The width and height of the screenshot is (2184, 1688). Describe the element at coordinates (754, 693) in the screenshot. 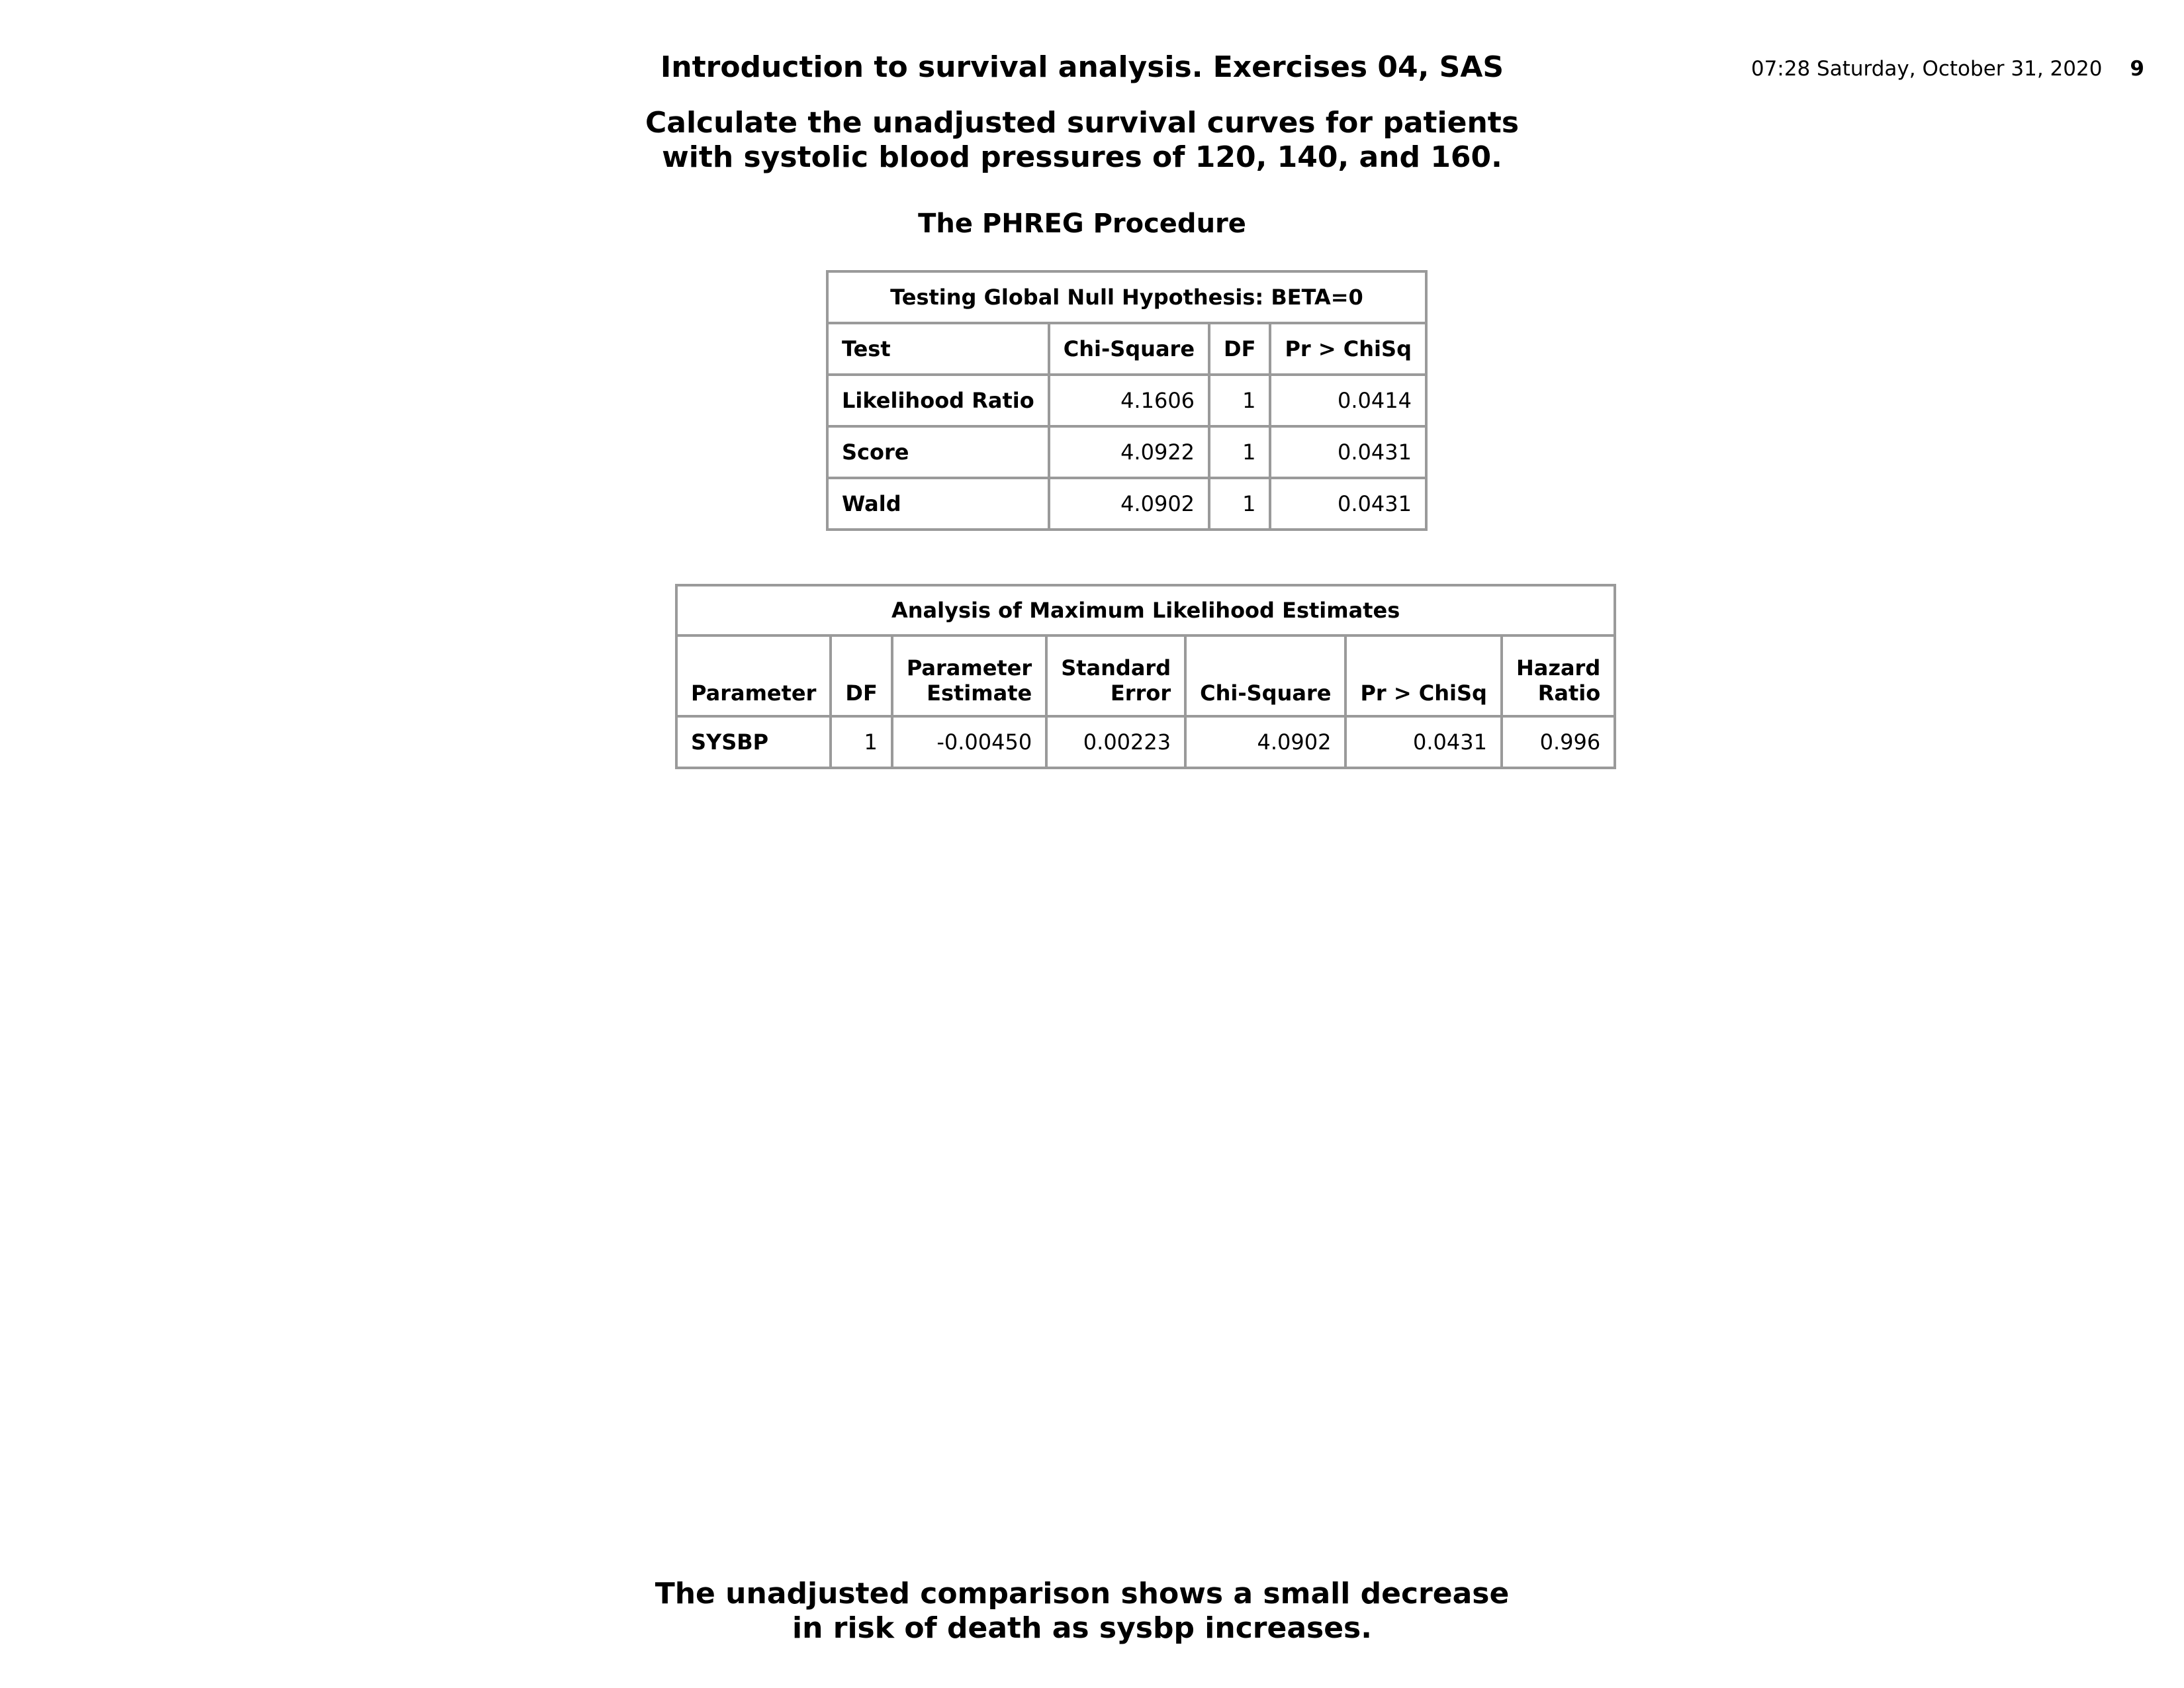

I see `column-header-line2: Parameter` at that location.